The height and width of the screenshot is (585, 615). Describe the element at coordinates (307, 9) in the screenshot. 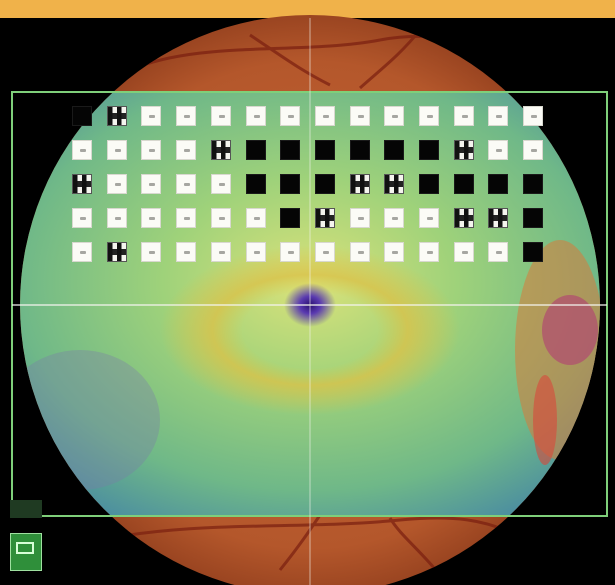

I see `top-color-bar` at that location.